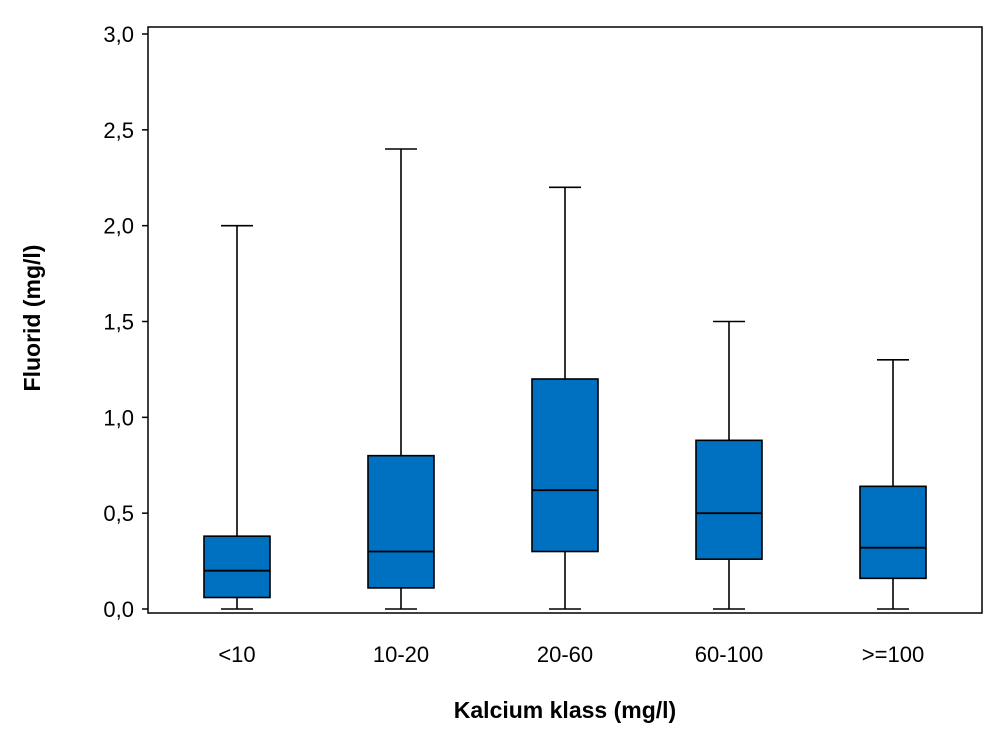  What do you see at coordinates (32, 318) in the screenshot?
I see `y-axis-title: Fluorid (mg/l)` at bounding box center [32, 318].